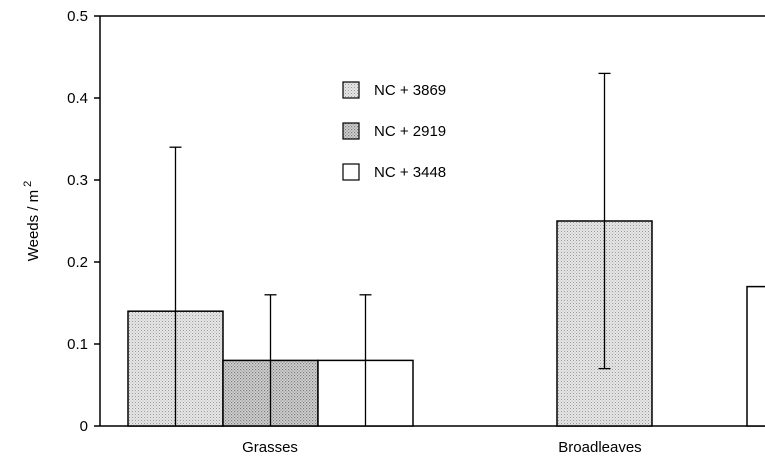 This screenshot has width=765, height=463. What do you see at coordinates (77, 98) in the screenshot?
I see `y-tick-label: 0.4` at bounding box center [77, 98].